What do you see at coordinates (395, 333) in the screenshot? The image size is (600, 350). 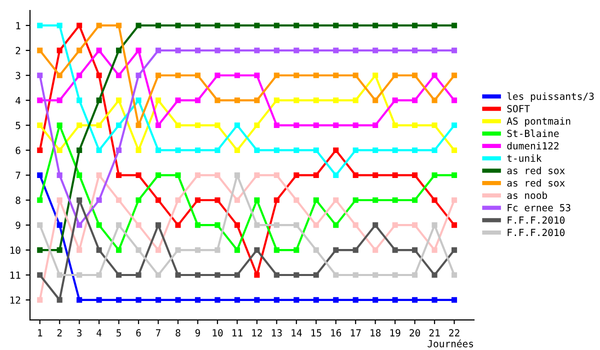 I see `x-tick-label: 19` at bounding box center [395, 333].